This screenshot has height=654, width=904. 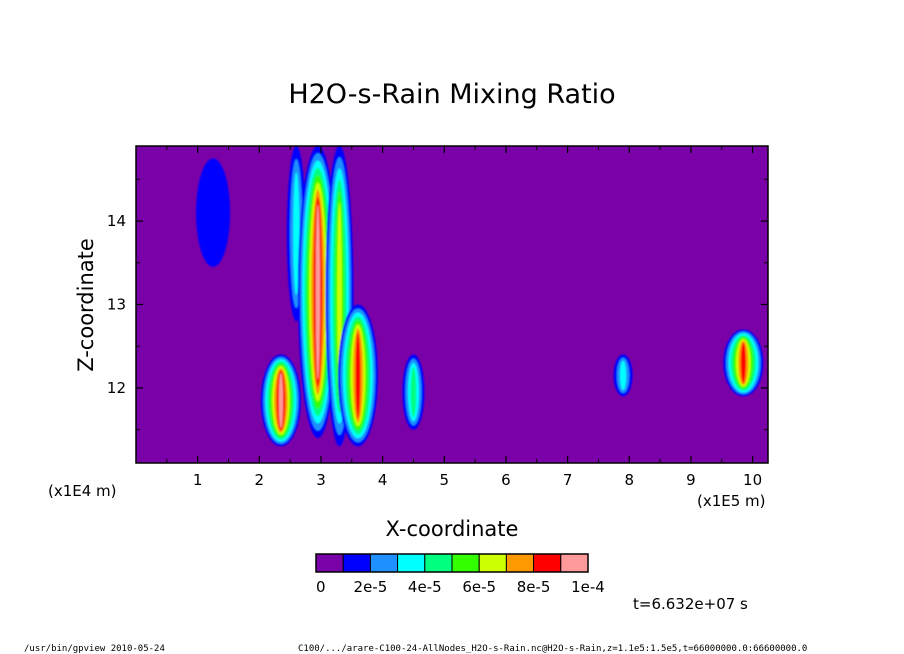 What do you see at coordinates (82, 491) in the screenshot?
I see `x-scale-label: (x1E4 m)` at bounding box center [82, 491].